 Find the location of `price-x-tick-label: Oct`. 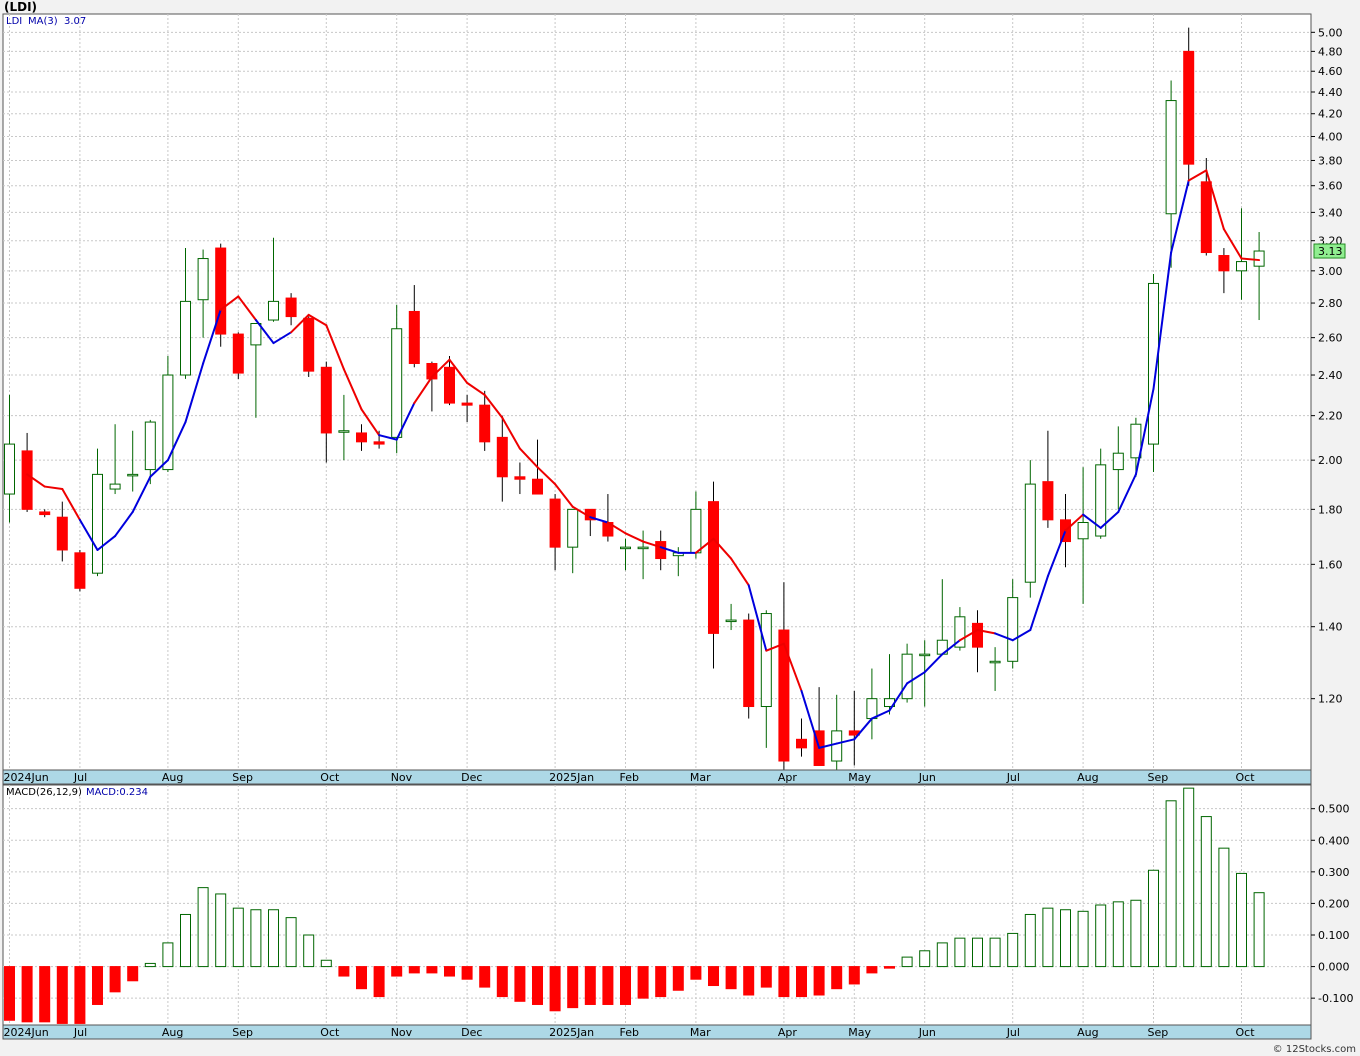

price-x-tick-label: Oct is located at coordinates (1246, 777).